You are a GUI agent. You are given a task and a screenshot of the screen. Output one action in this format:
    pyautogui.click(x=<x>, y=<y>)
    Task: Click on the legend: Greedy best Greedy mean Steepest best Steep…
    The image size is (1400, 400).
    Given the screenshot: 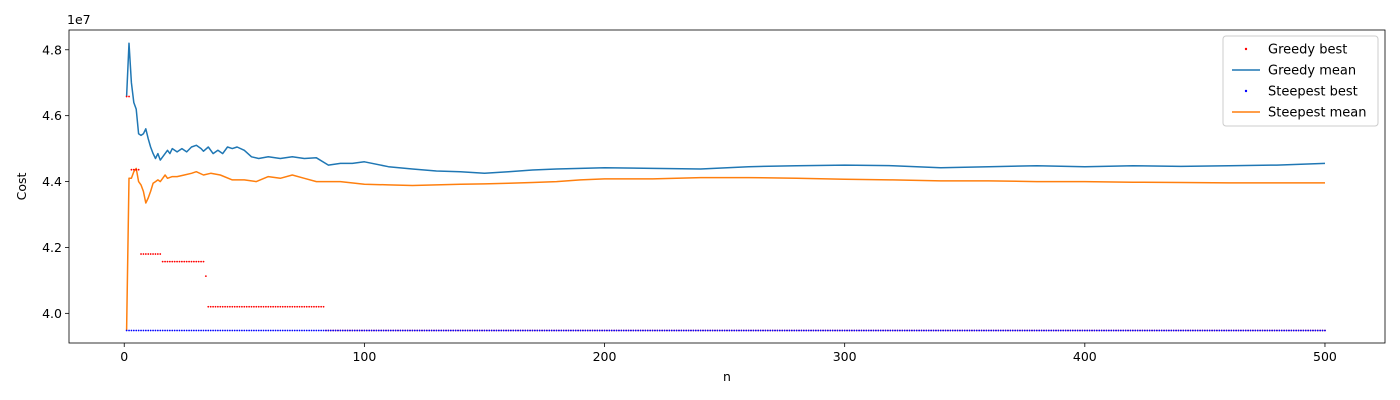 What is the action you would take?
    pyautogui.click(x=1300, y=81)
    